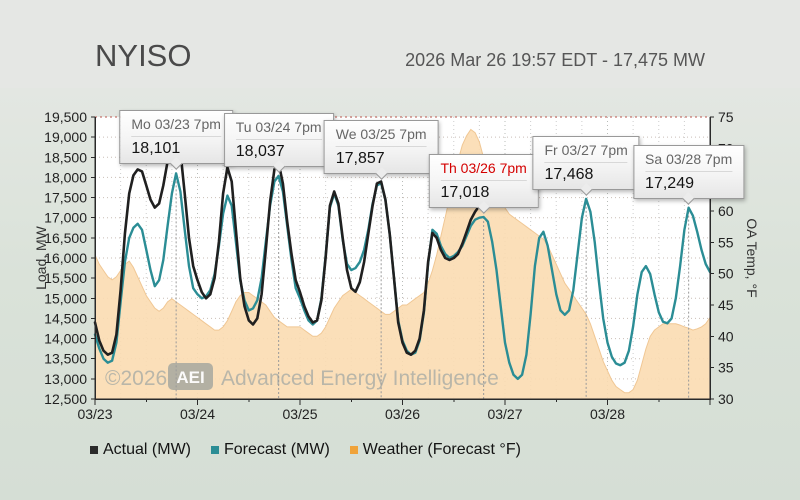 The image size is (800, 500). What do you see at coordinates (143, 55) in the screenshot?
I see `page-title: NYISO` at bounding box center [143, 55].